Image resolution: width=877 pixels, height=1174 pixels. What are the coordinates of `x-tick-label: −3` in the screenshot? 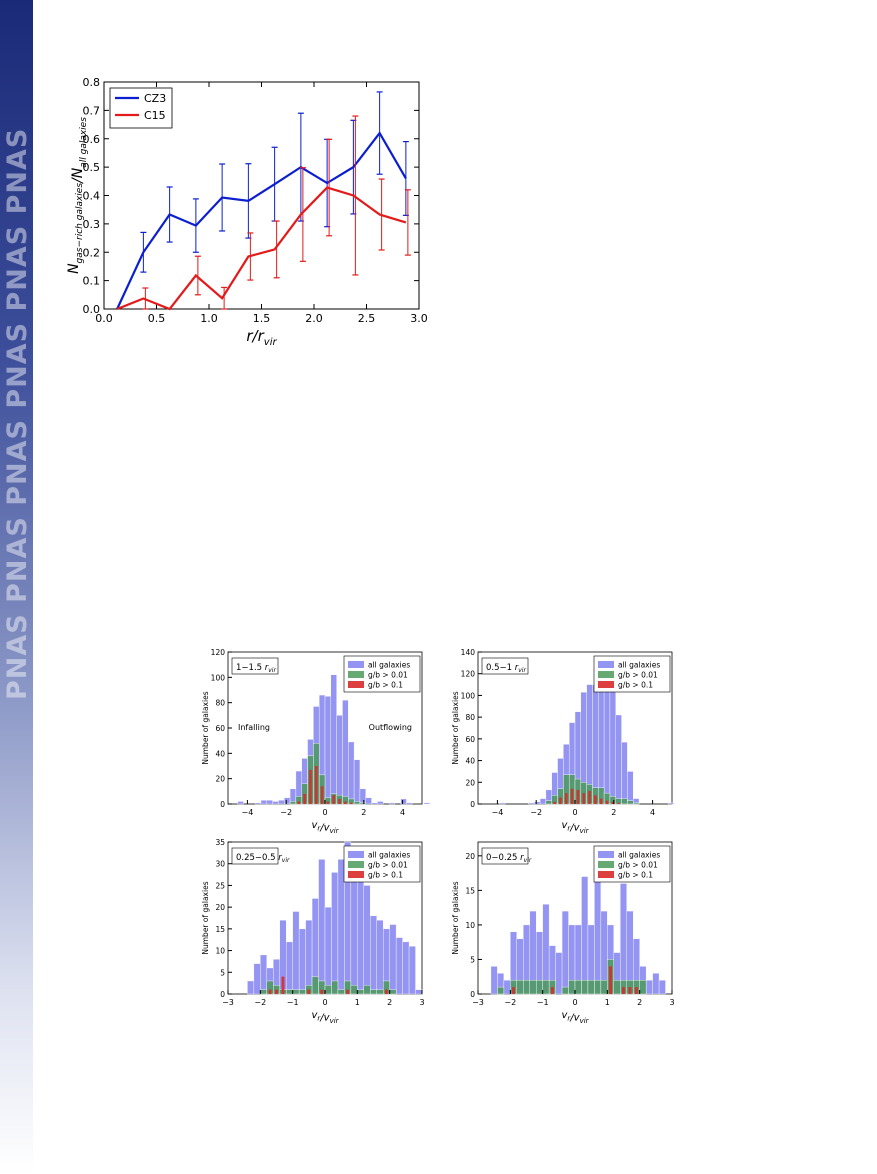 It's located at (478, 1002).